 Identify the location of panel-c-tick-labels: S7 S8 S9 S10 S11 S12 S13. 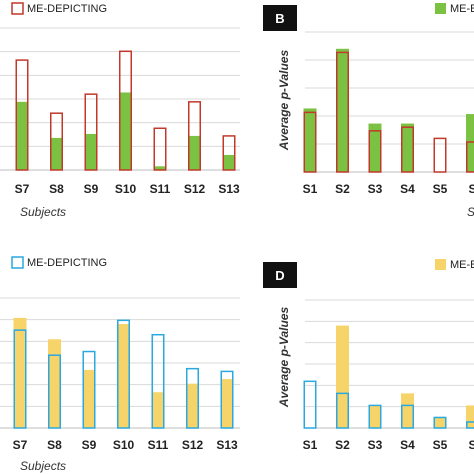
(125, 445).